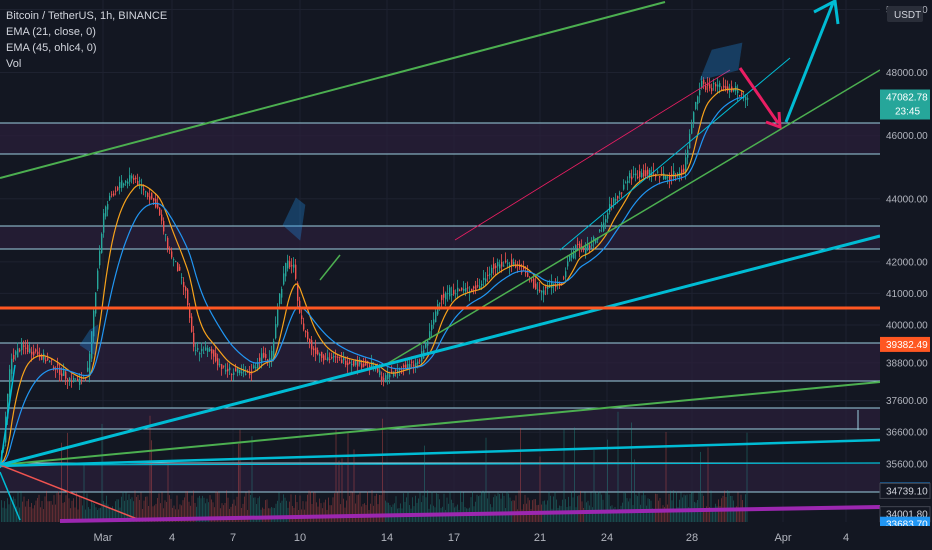  Describe the element at coordinates (470, 514) in the screenshot. I see `volume-trend-line` at that location.